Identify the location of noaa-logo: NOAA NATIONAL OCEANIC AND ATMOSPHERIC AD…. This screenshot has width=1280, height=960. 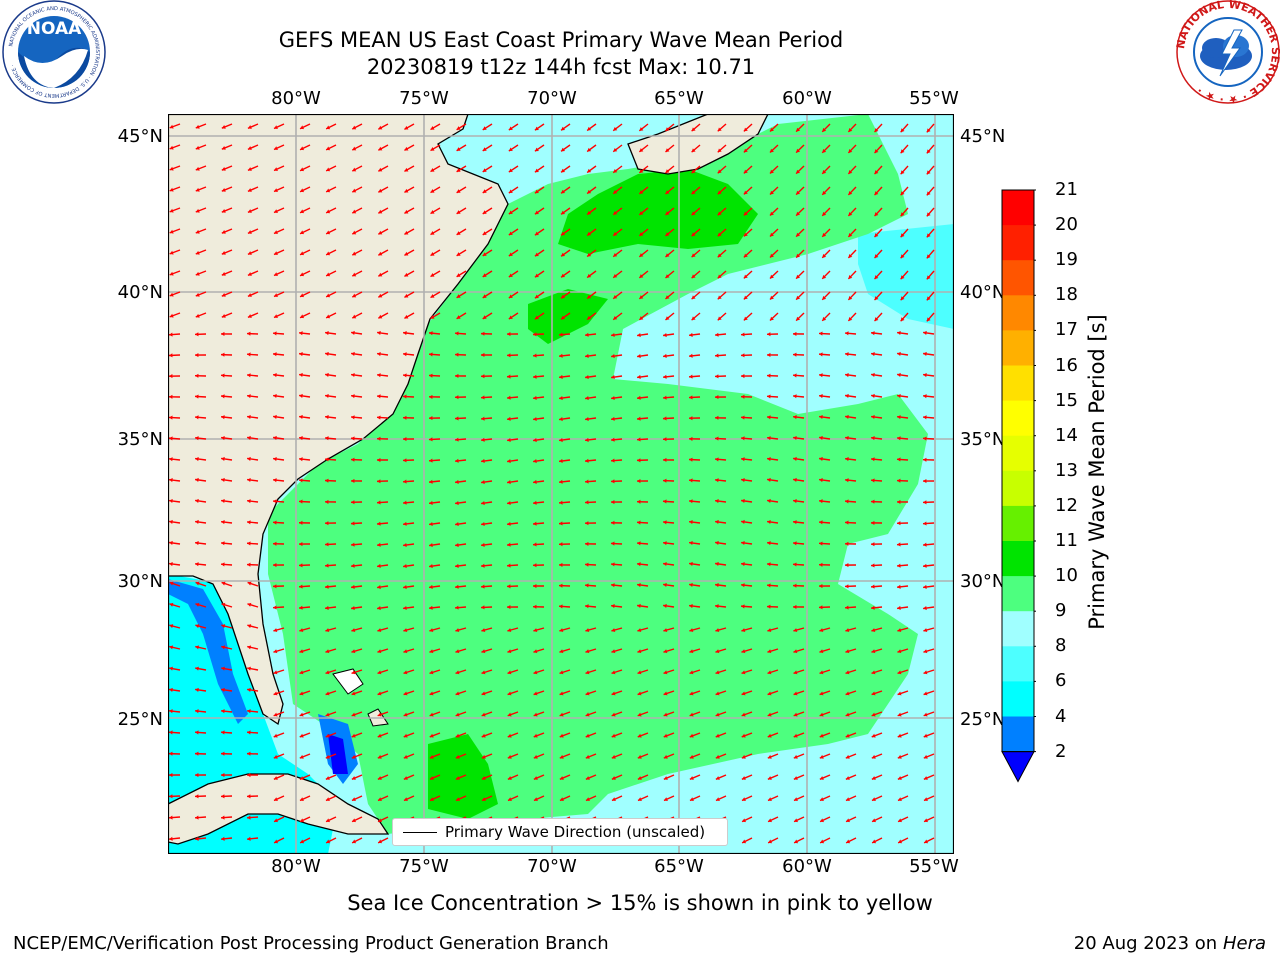
(54, 52).